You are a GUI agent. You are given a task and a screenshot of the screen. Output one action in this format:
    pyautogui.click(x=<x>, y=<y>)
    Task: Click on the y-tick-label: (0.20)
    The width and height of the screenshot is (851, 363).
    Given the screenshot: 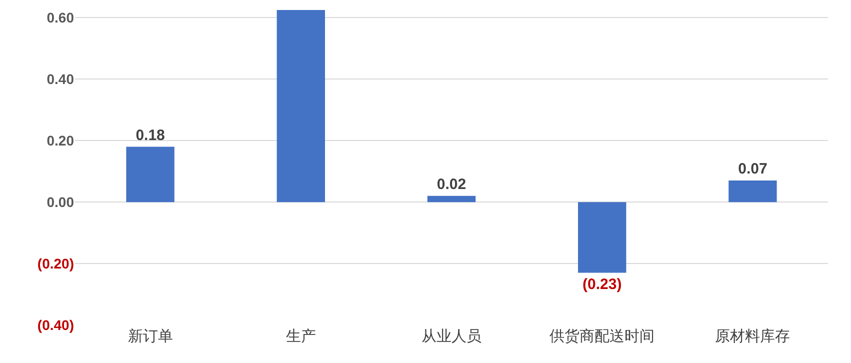 What is the action you would take?
    pyautogui.click(x=55, y=263)
    